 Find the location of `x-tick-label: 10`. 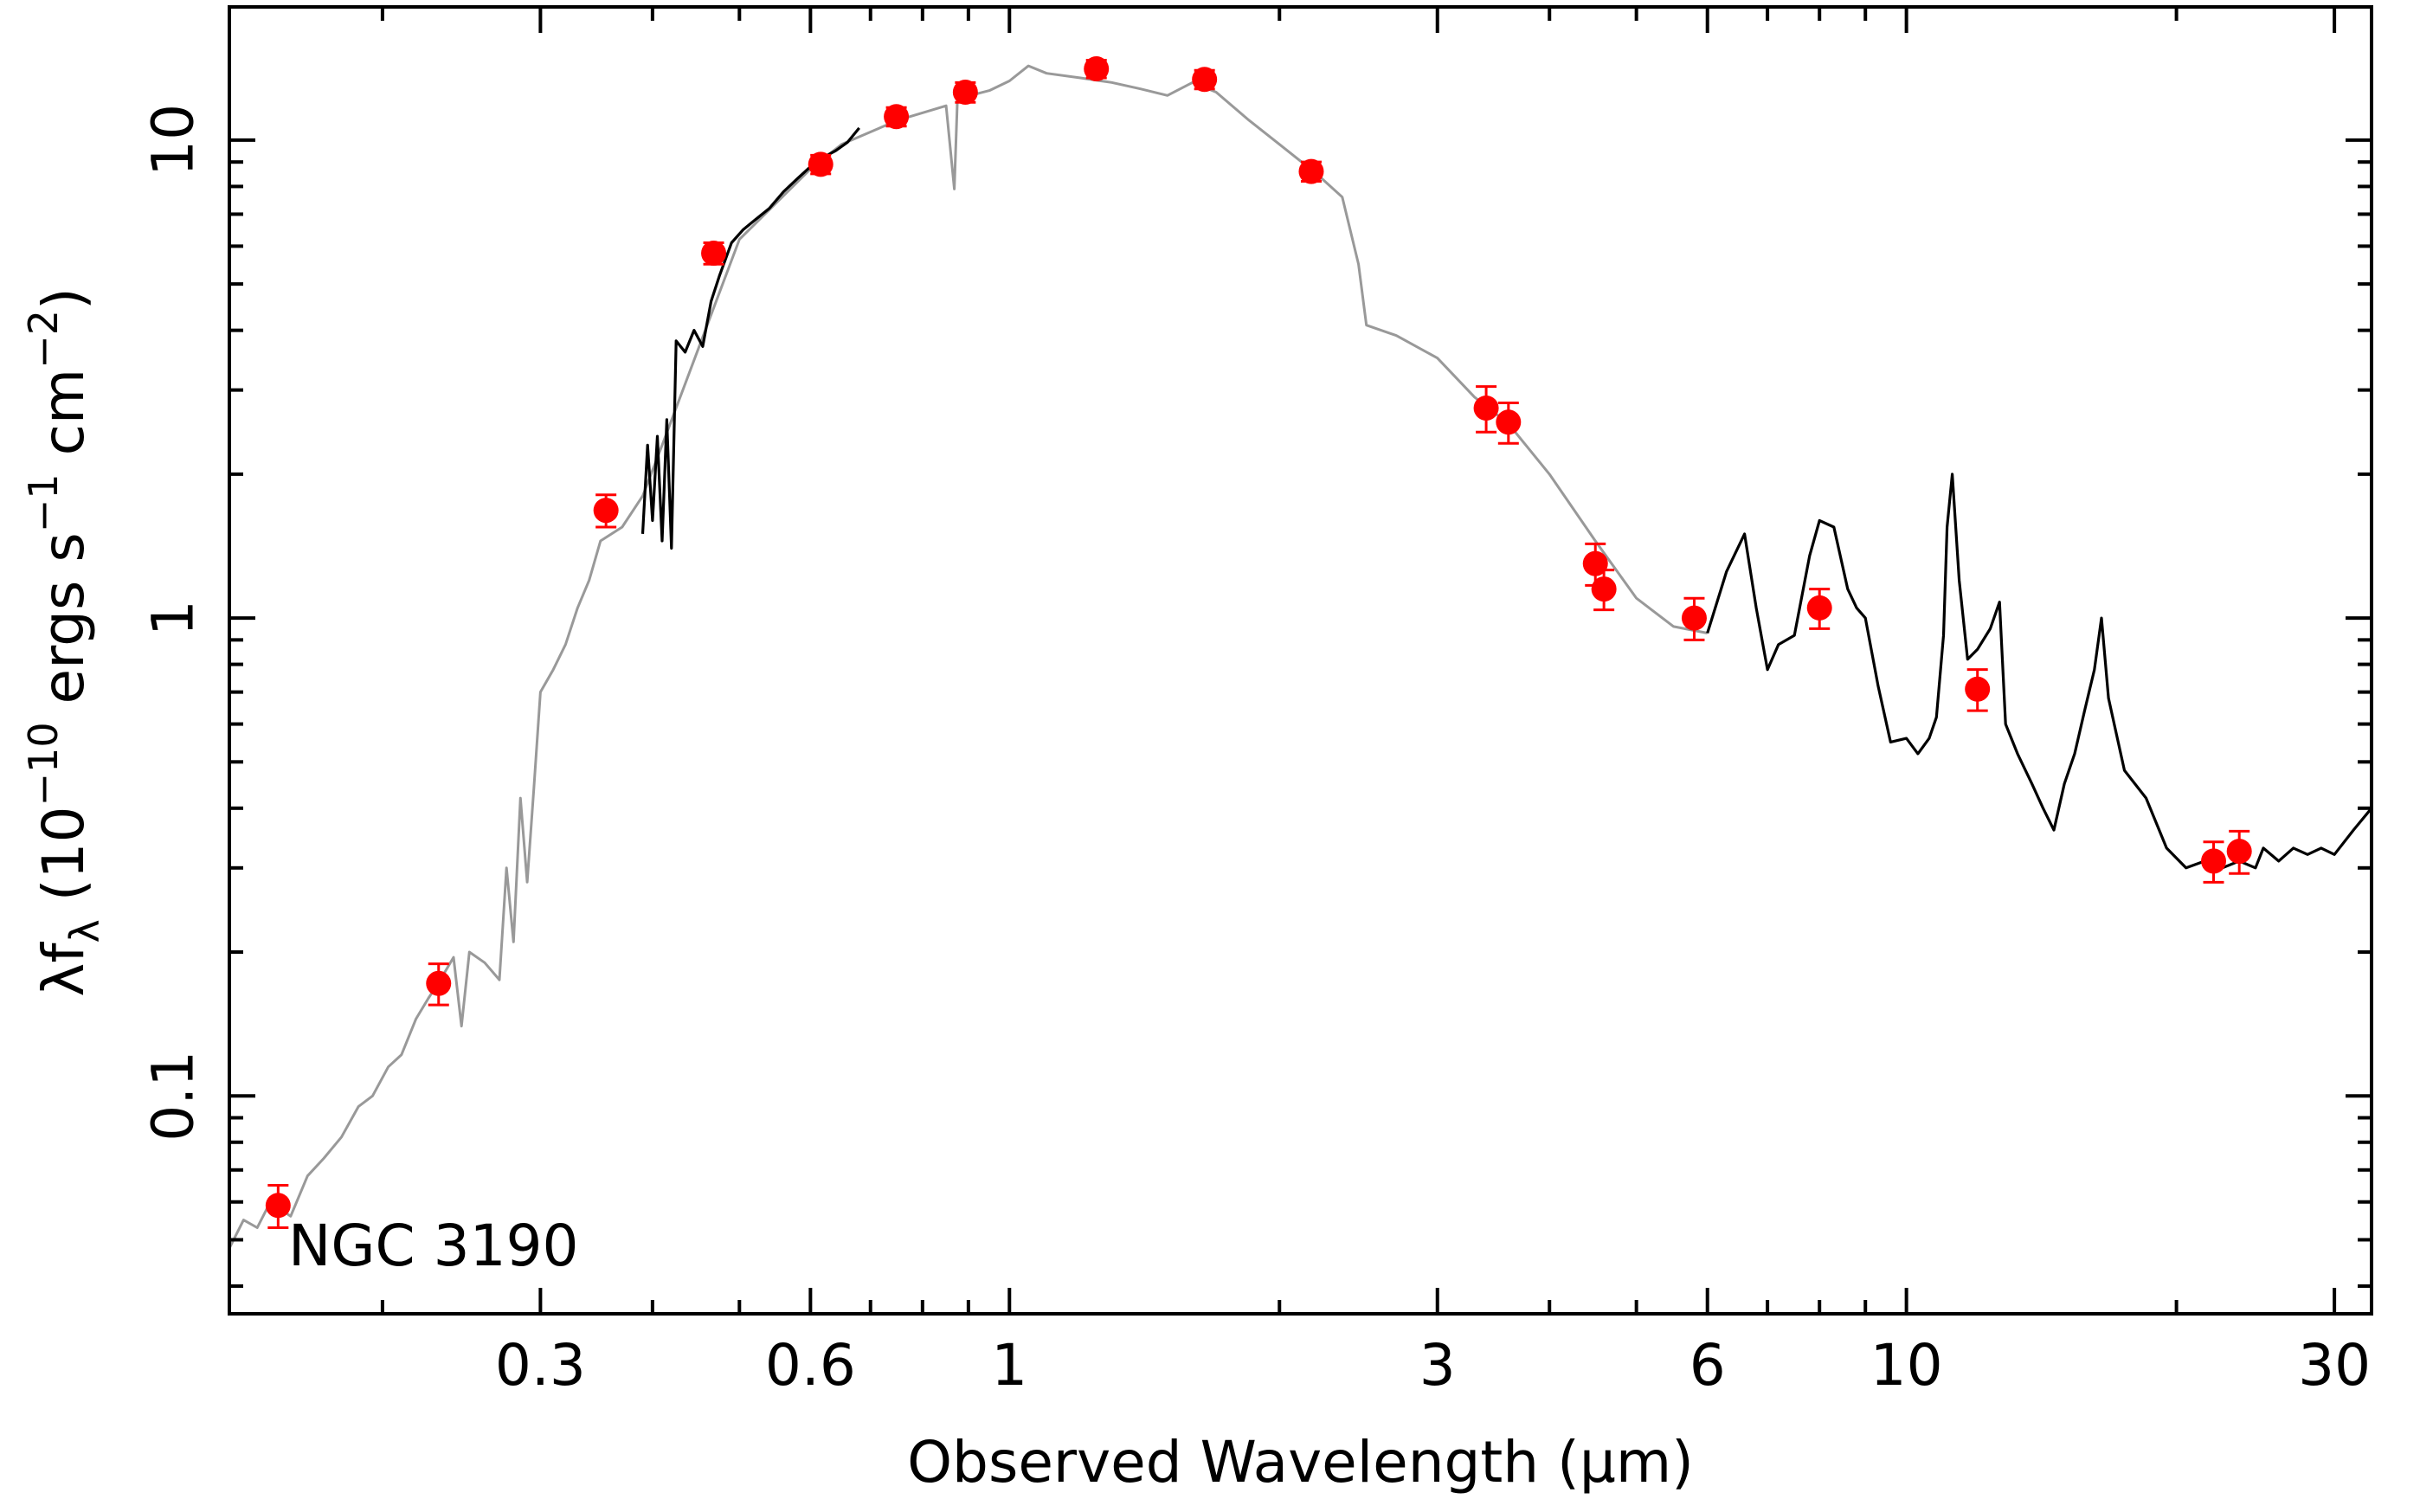

x-tick-label: 10 is located at coordinates (1907, 1365).